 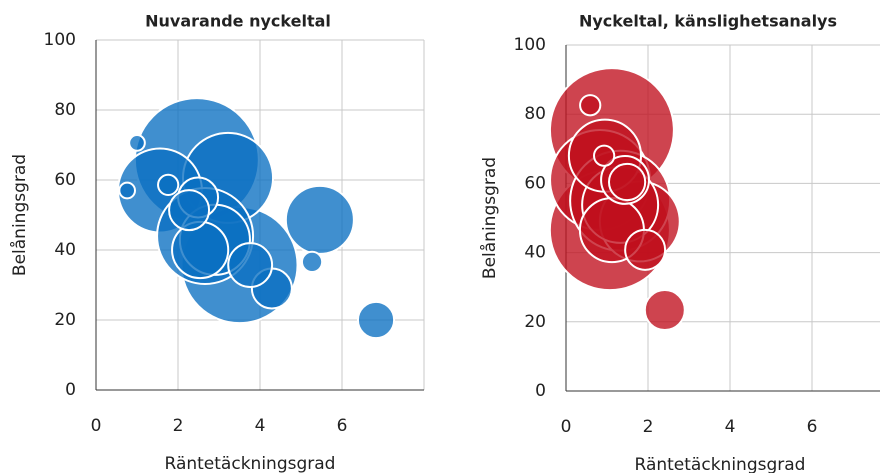 I want to click on chart-title: Nyckeltal, känslighetsanalys, so click(x=708, y=21).